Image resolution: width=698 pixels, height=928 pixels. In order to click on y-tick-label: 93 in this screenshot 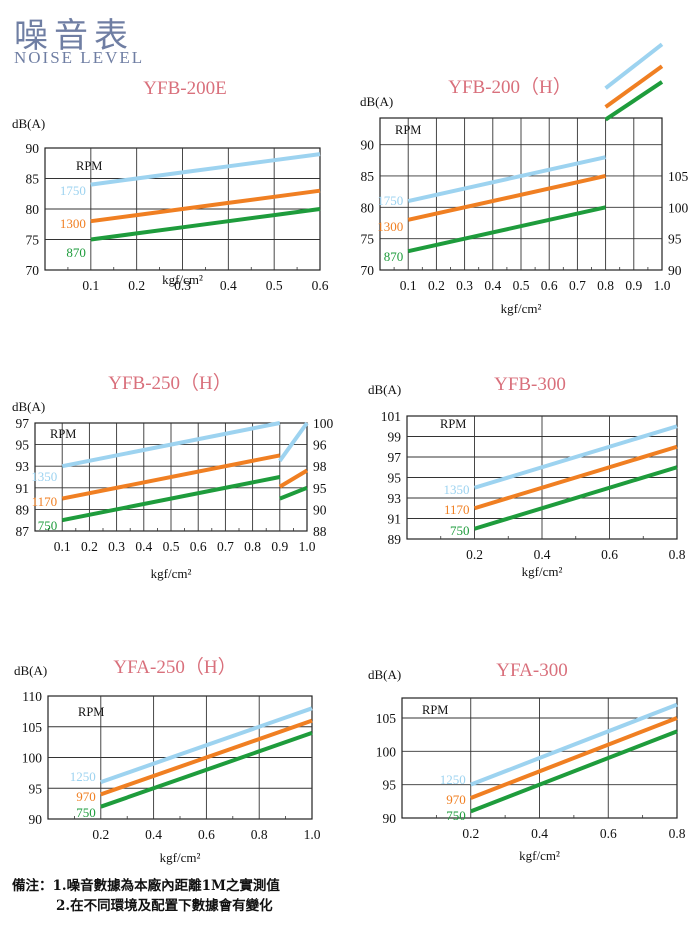, I will do `click(395, 498)`.